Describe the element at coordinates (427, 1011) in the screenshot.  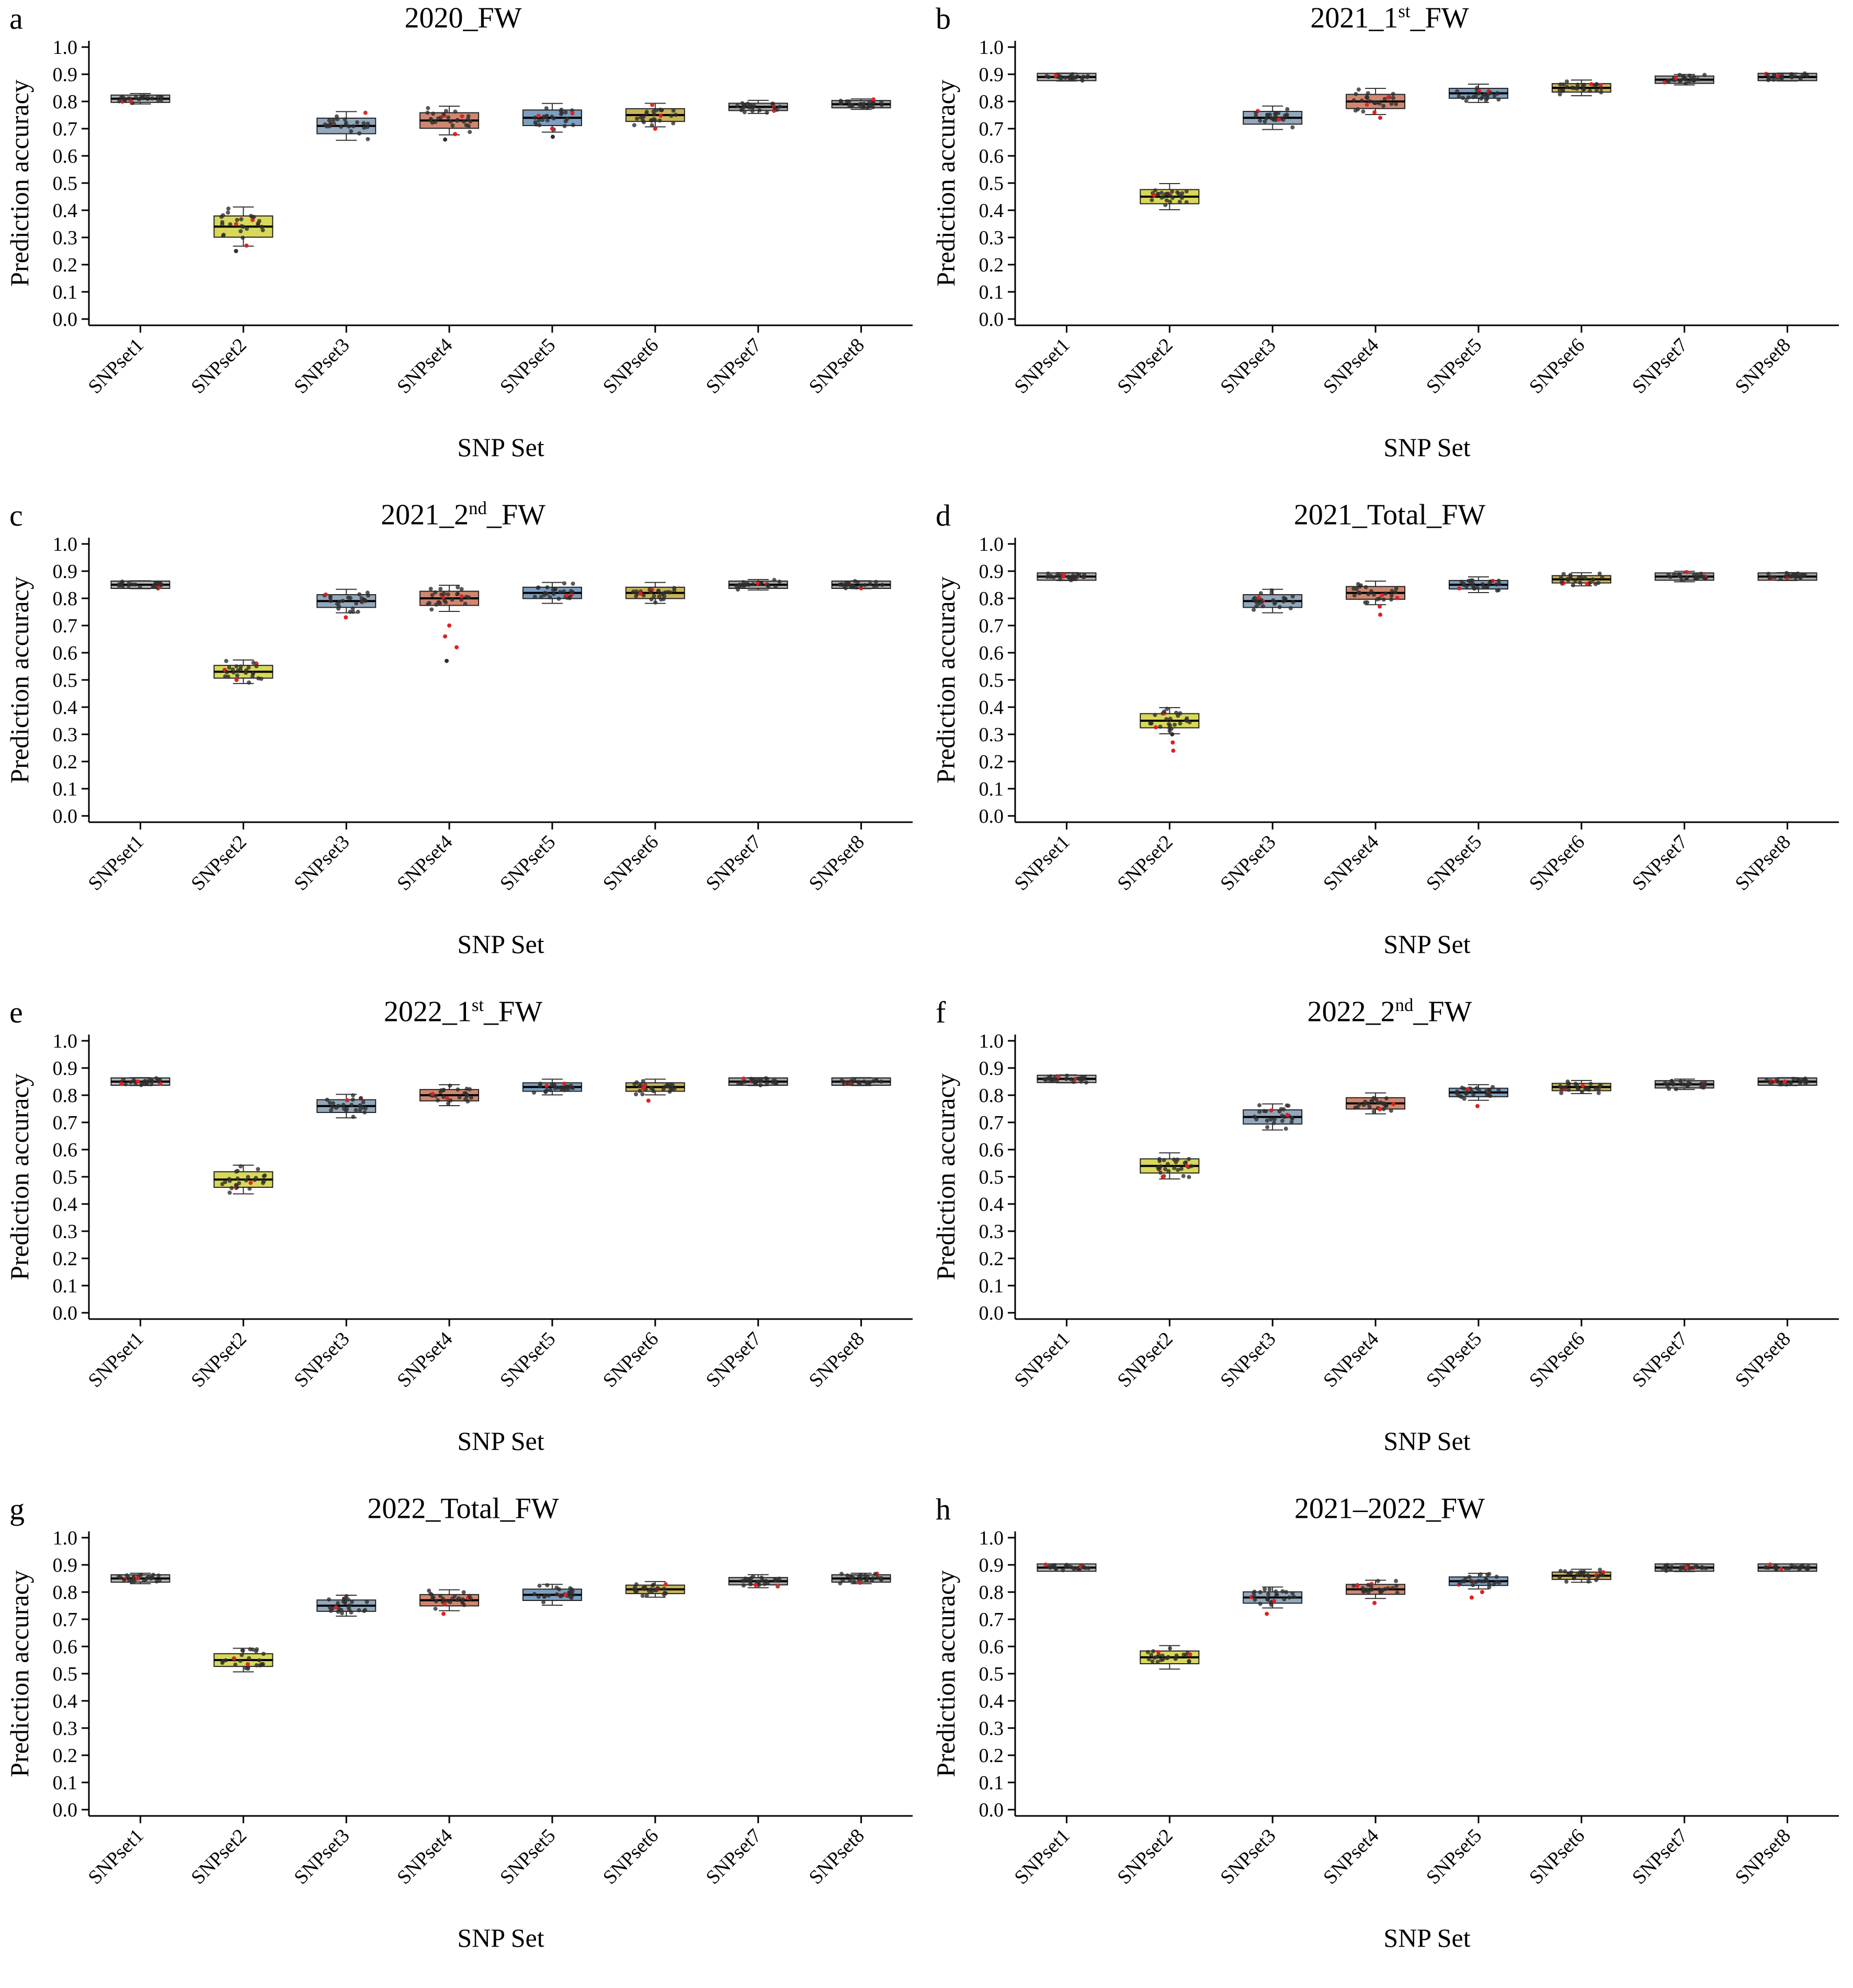
I see `title-pre: 2022_1` at that location.